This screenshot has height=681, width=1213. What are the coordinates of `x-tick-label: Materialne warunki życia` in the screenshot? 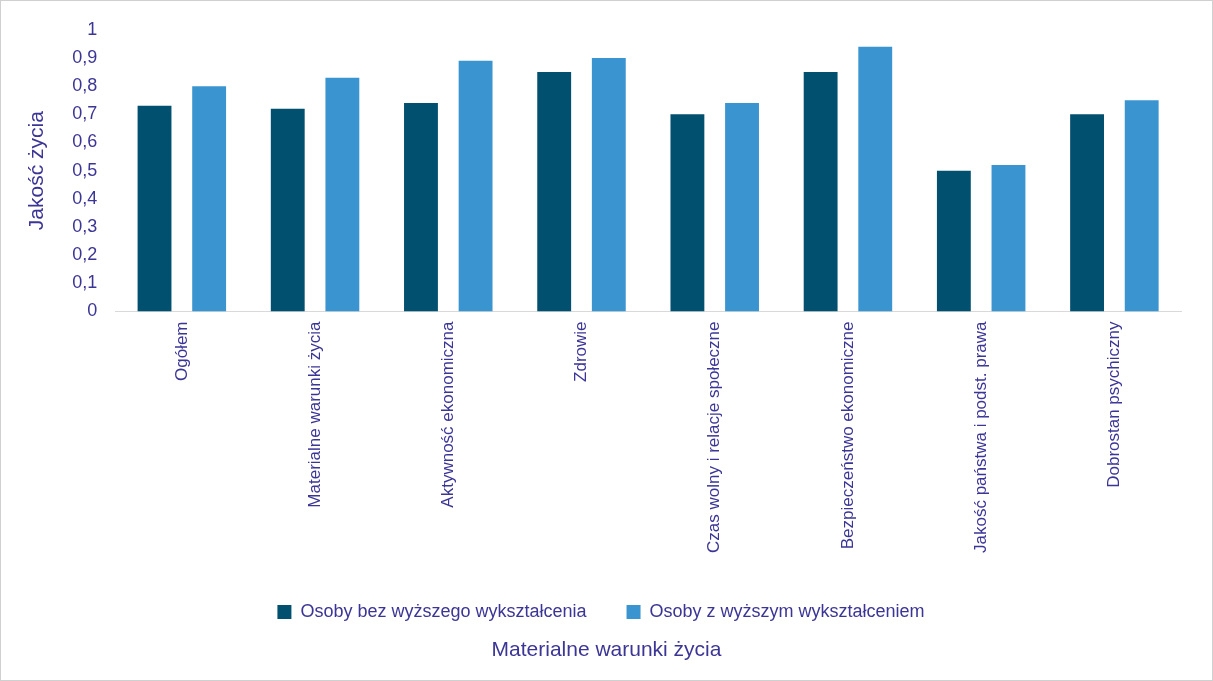 It's located at (314, 414).